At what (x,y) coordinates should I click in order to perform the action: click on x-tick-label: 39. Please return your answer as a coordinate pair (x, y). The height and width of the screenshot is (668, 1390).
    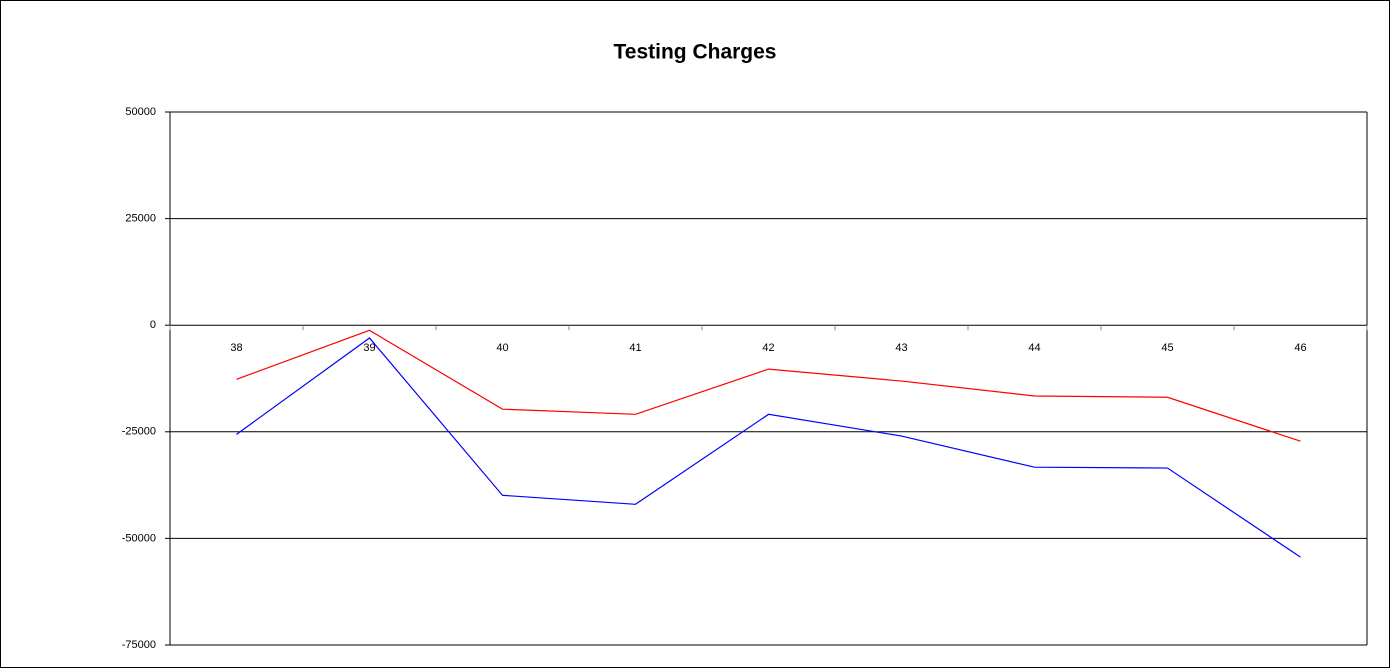
    Looking at the image, I should click on (369, 348).